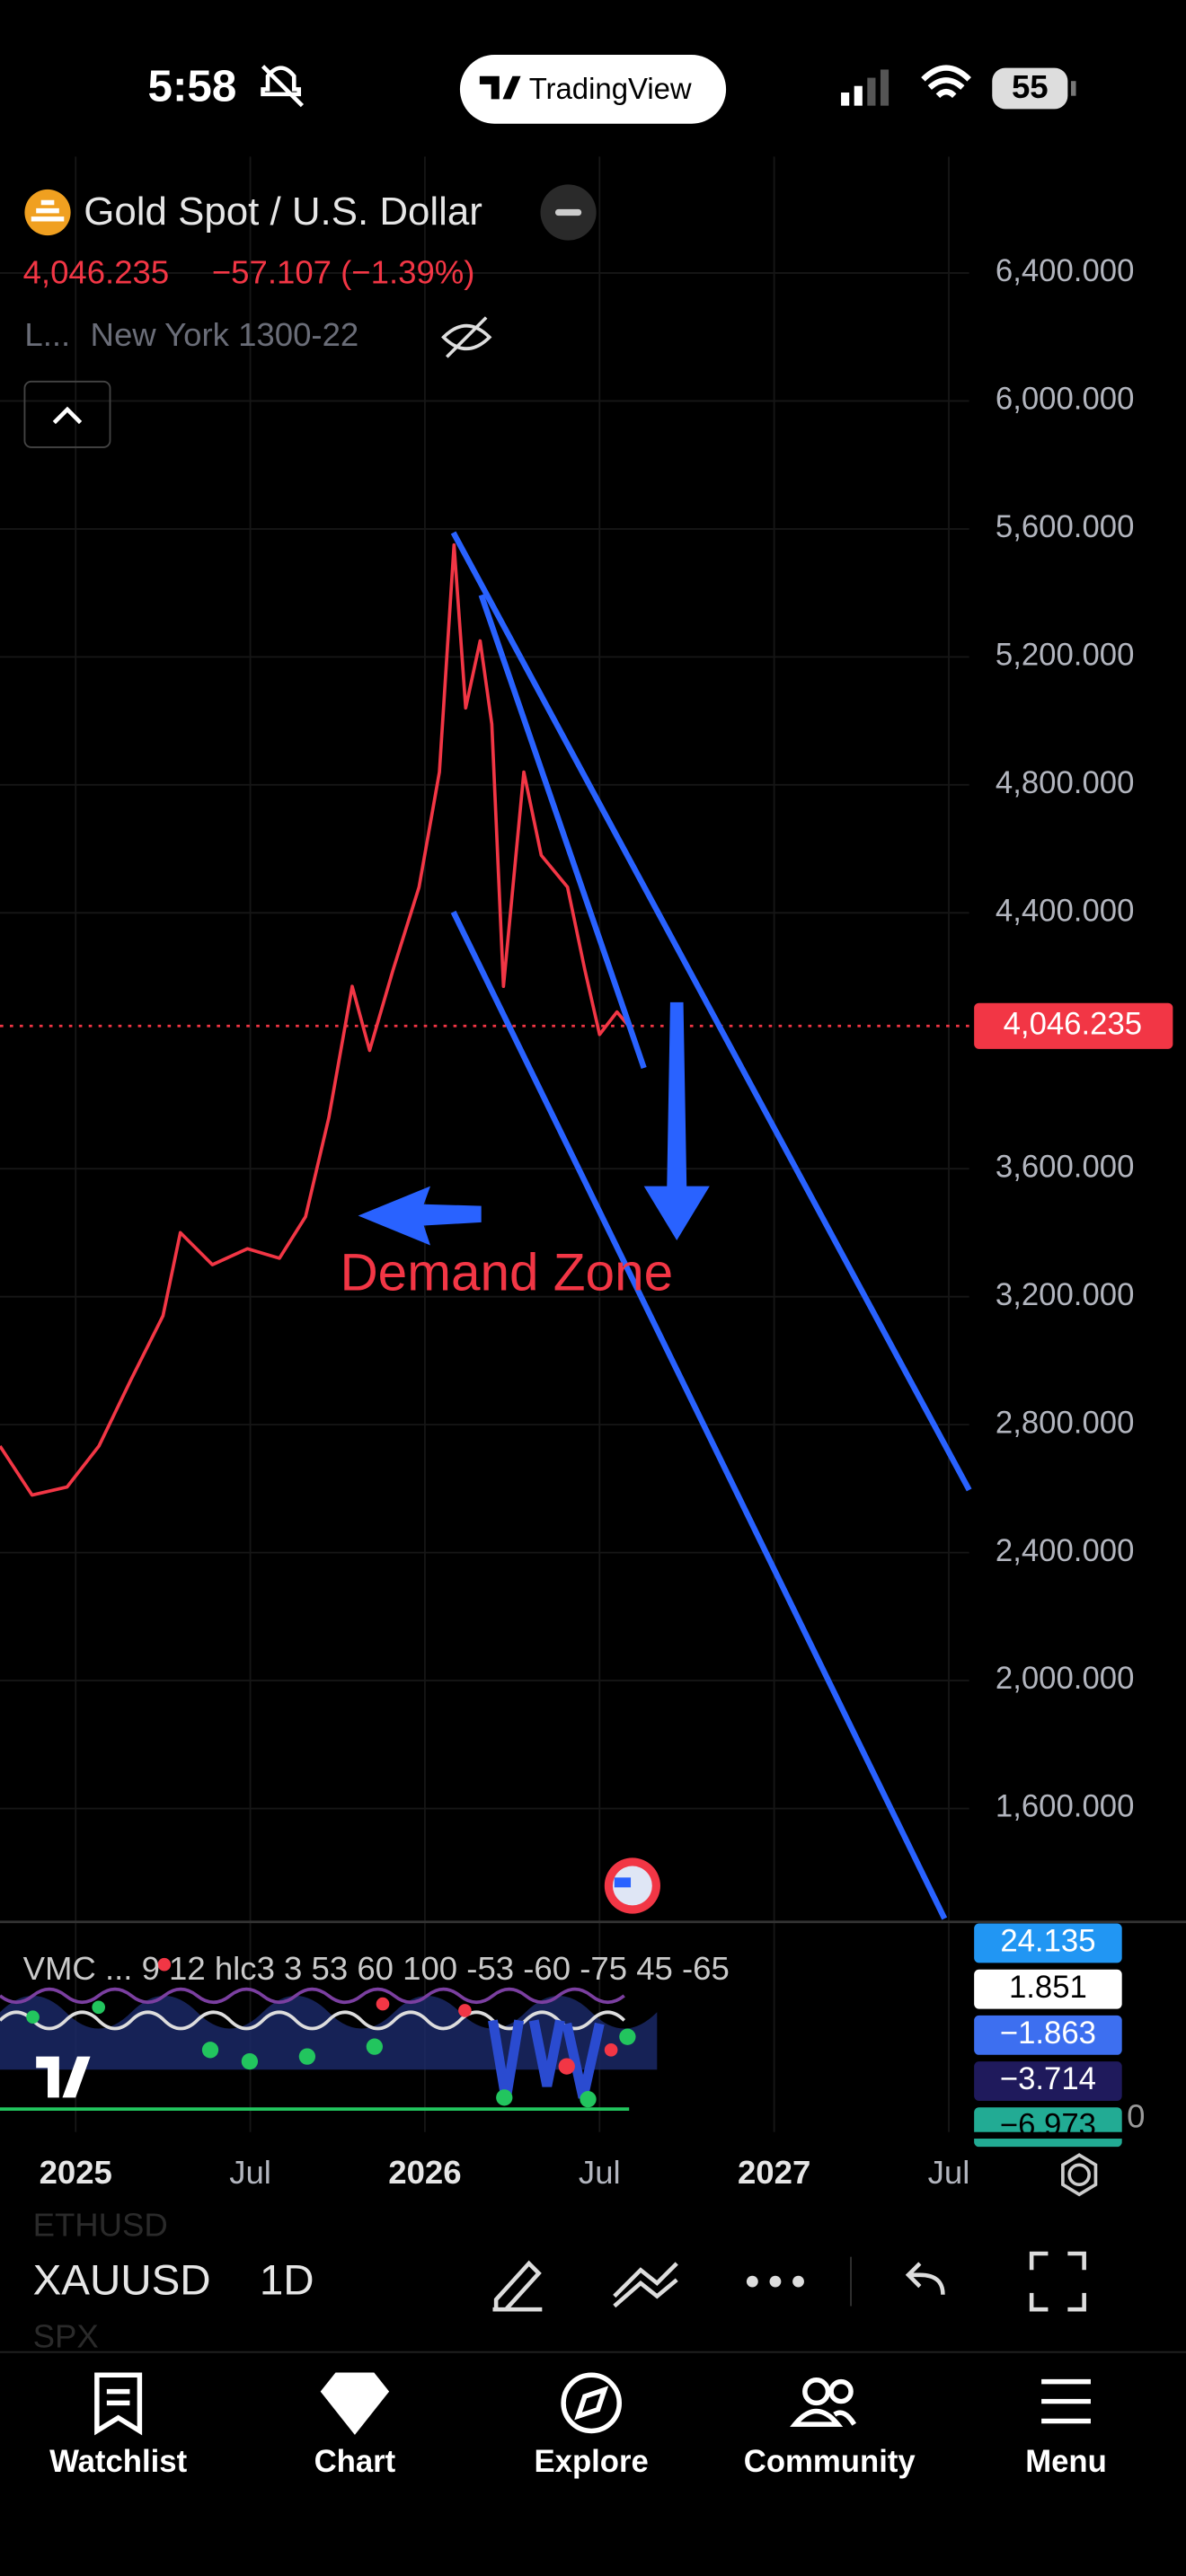  I want to click on more-tool, so click(775, 2281).